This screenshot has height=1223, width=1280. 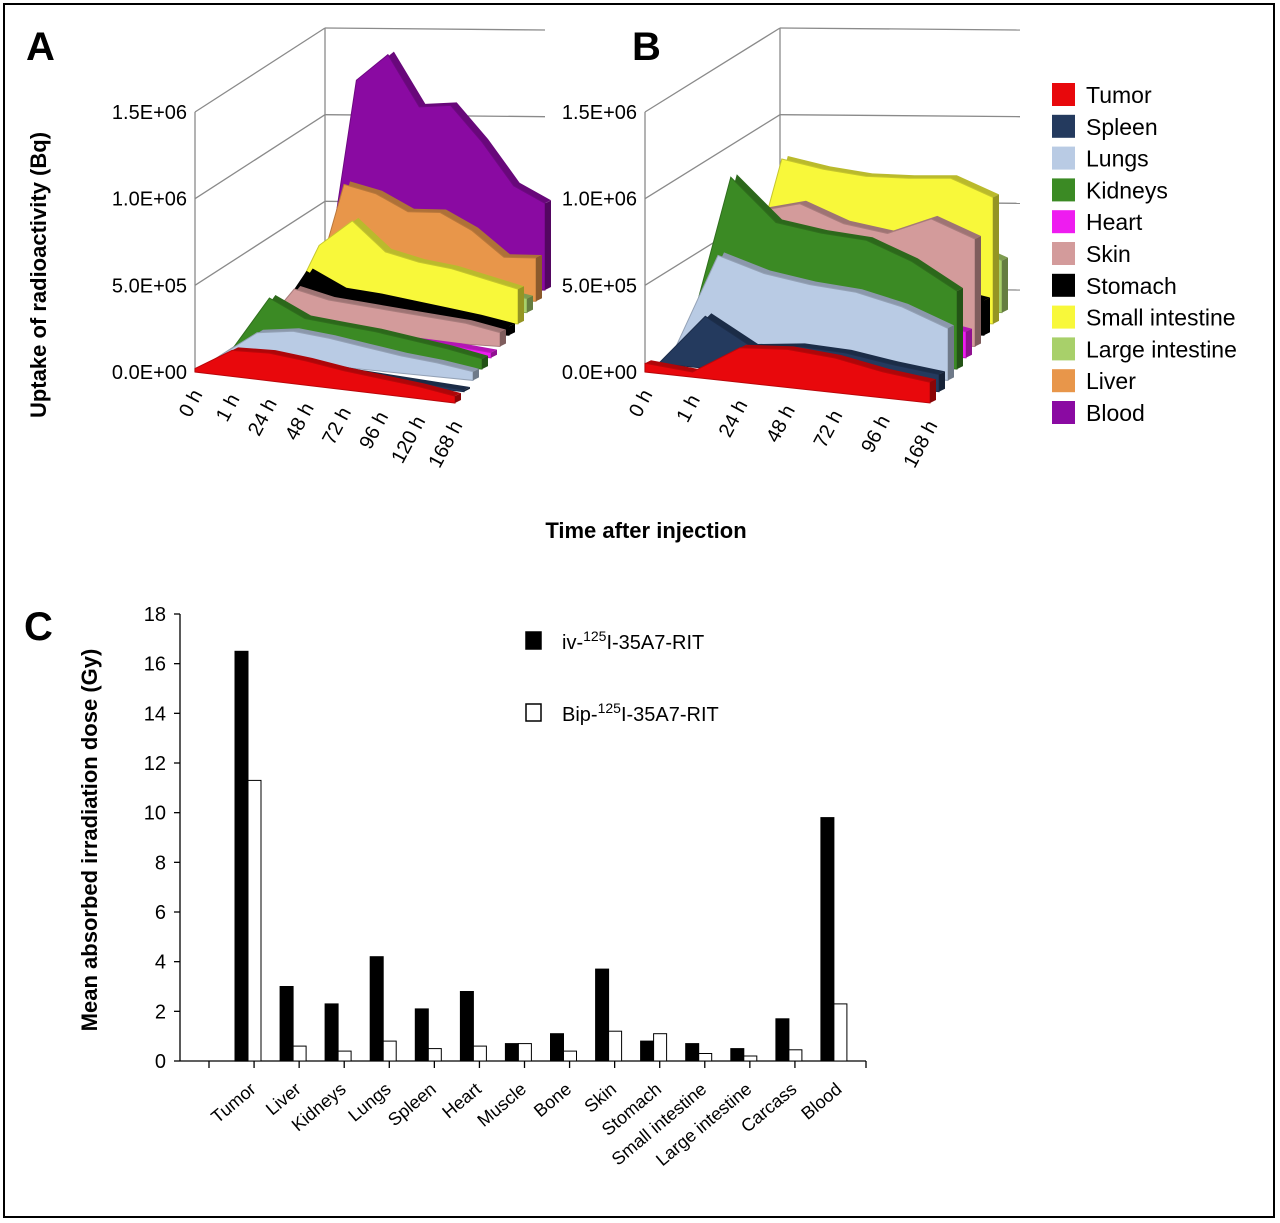 What do you see at coordinates (1111, 381) in the screenshot?
I see `legend-label-liver: Liver` at bounding box center [1111, 381].